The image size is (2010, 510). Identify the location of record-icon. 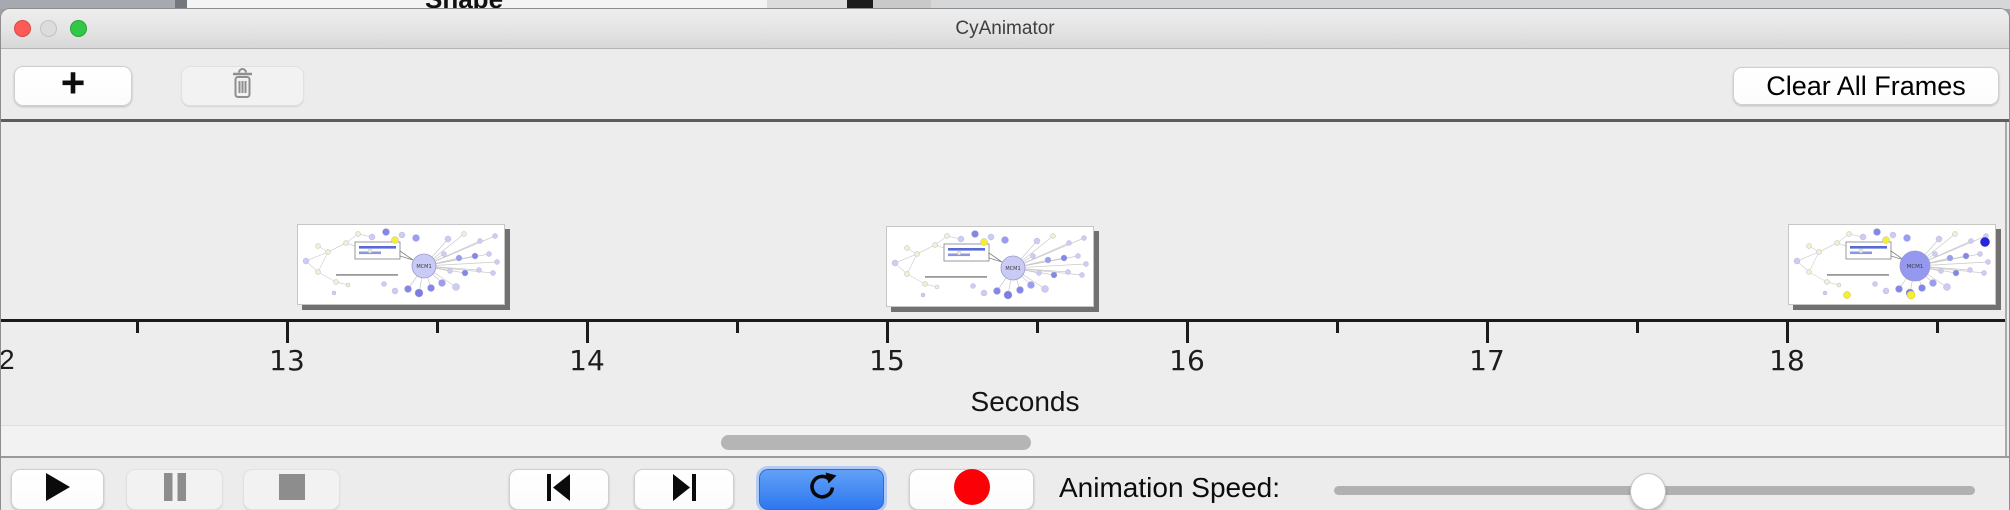
(972, 489).